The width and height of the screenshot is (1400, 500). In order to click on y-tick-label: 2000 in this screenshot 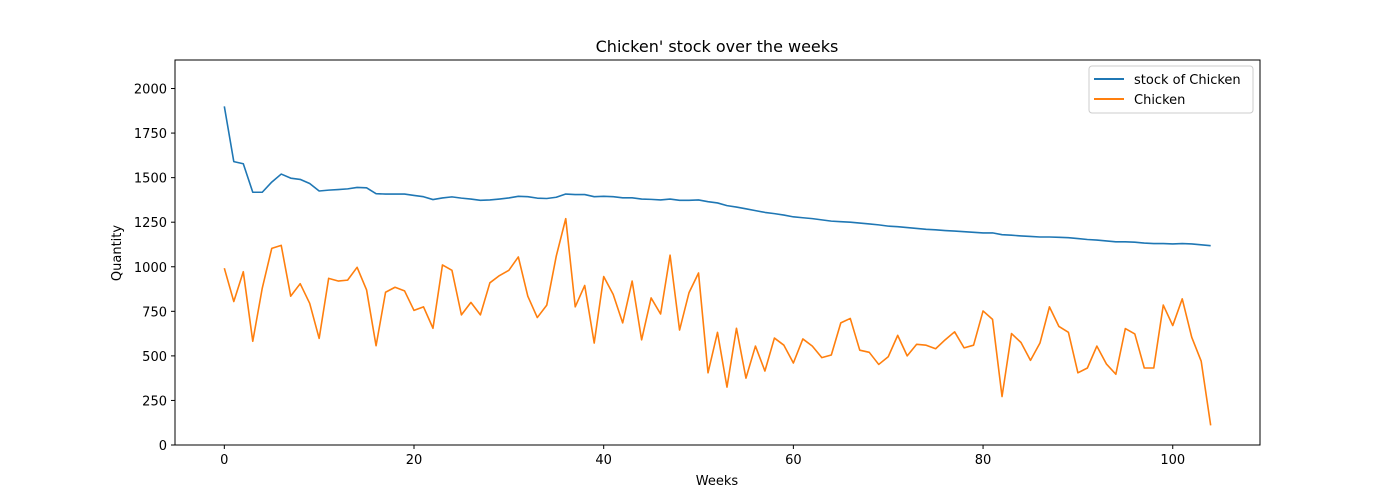, I will do `click(150, 90)`.